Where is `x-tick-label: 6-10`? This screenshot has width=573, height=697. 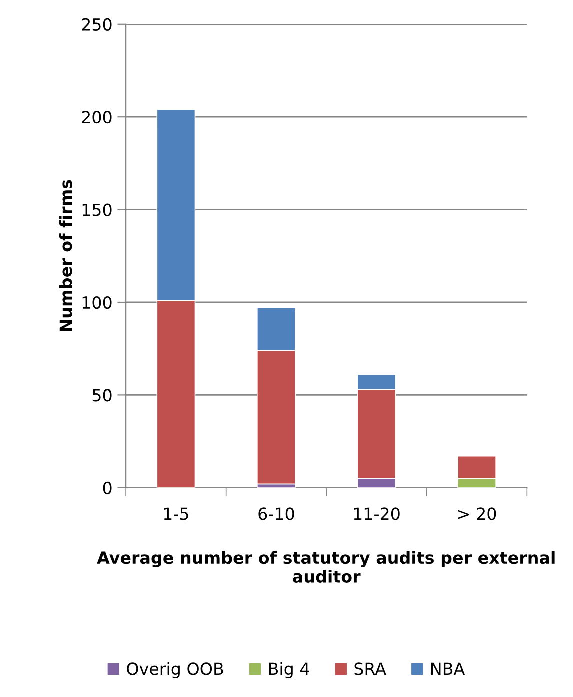
x-tick-label: 6-10 is located at coordinates (276, 514).